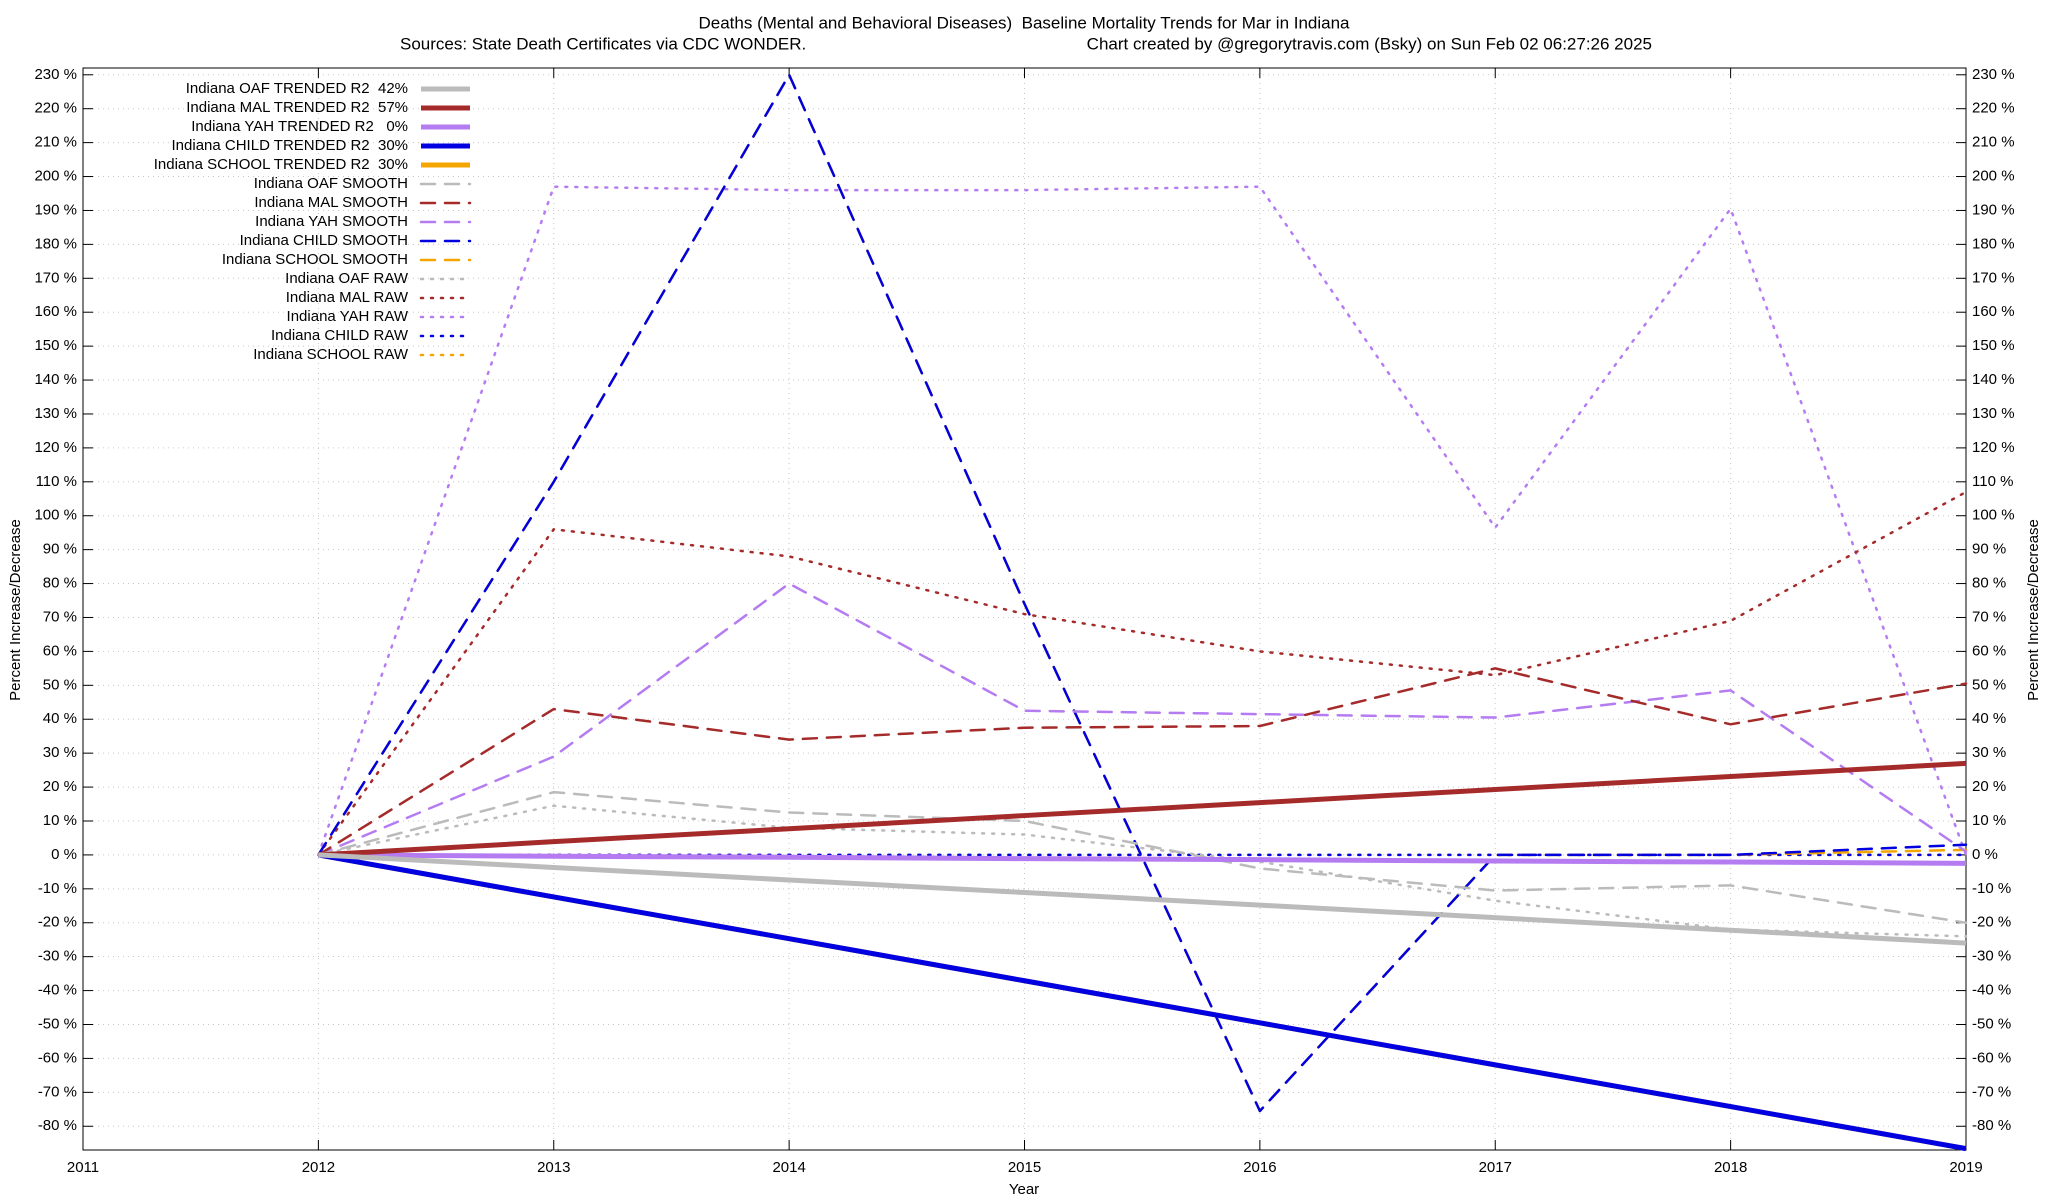 The image size is (2048, 1200). I want to click on y-tick-label: 210 %, so click(55, 142).